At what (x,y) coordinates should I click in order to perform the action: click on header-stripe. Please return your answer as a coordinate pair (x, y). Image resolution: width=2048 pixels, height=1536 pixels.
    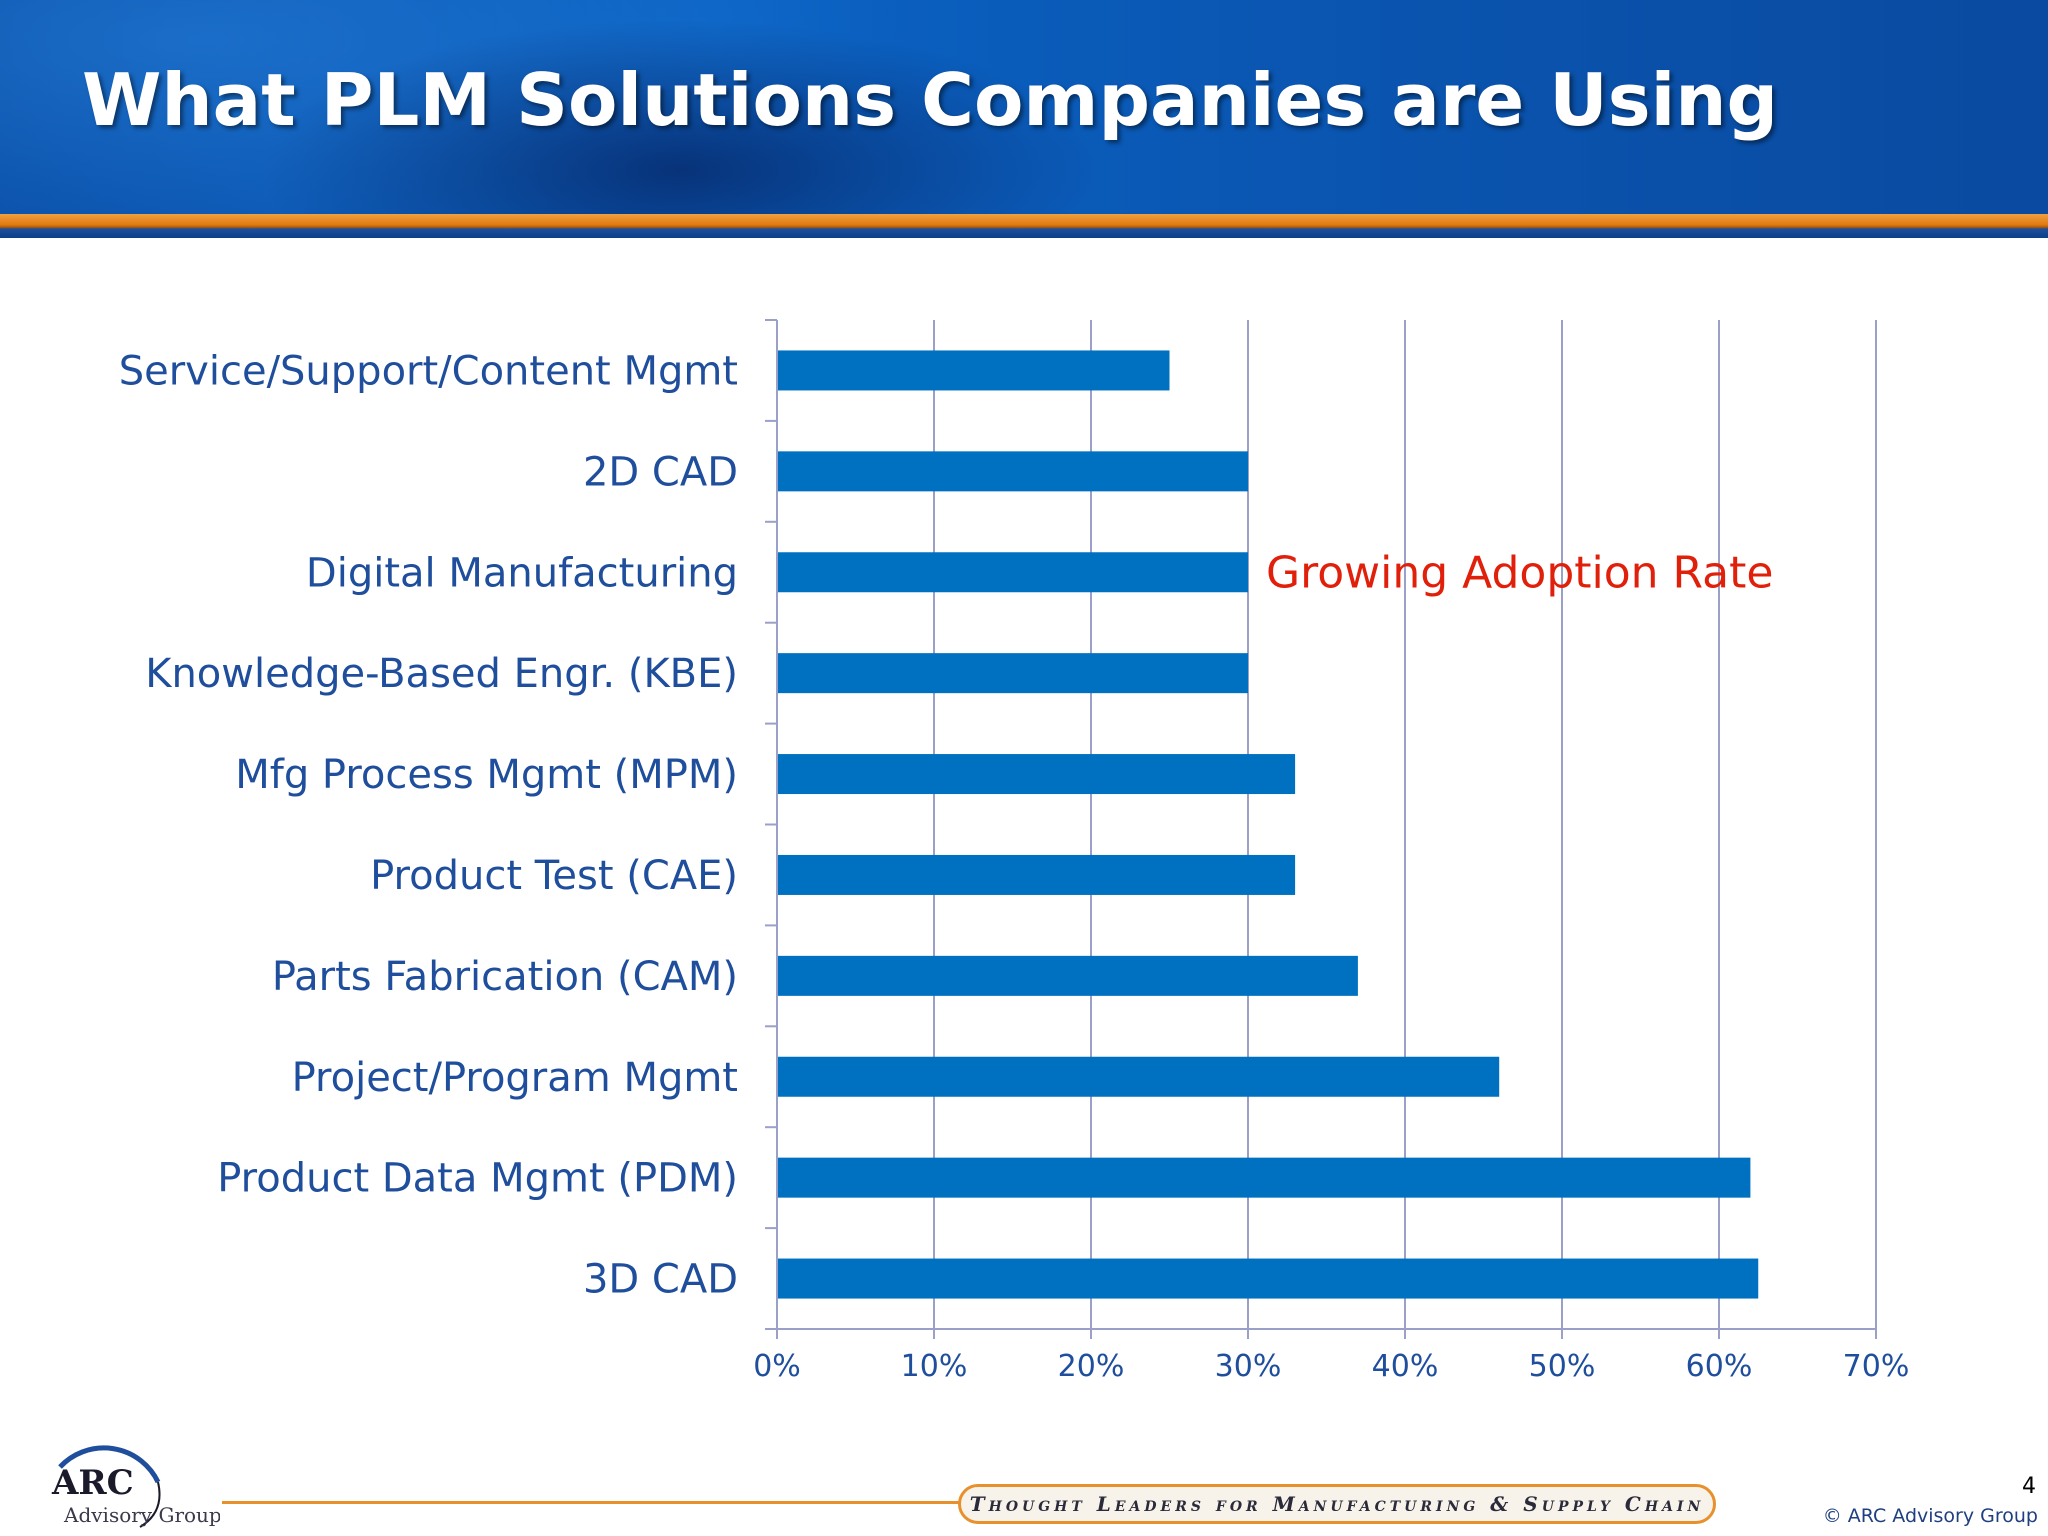
    Looking at the image, I should click on (1024, 226).